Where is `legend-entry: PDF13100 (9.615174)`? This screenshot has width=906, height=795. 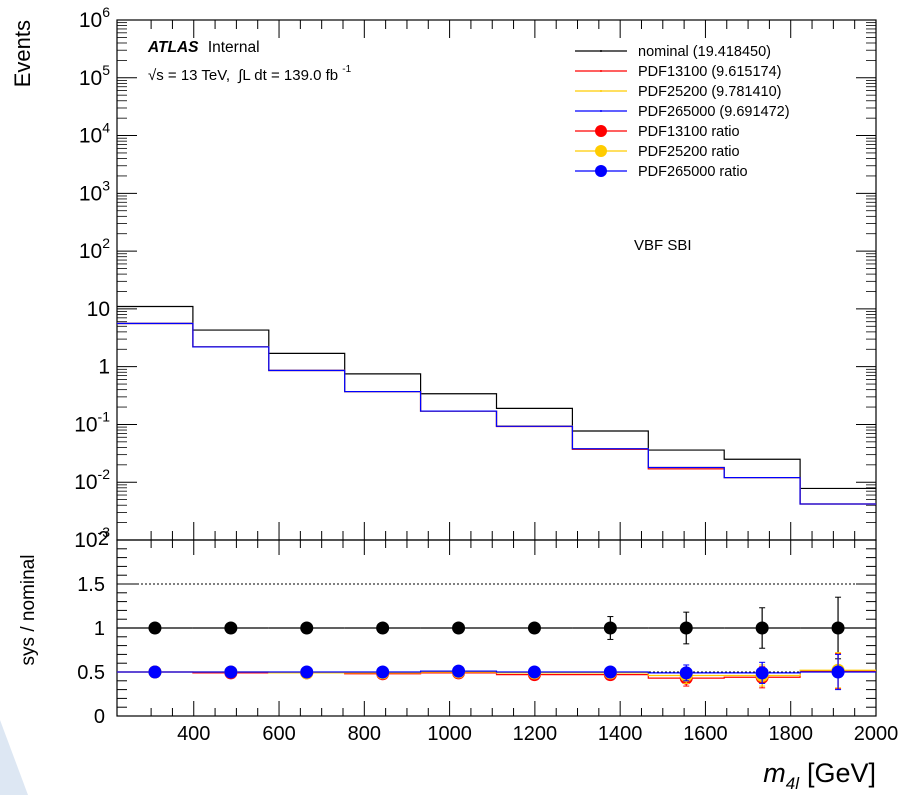 legend-entry: PDF13100 (9.615174) is located at coordinates (678, 72).